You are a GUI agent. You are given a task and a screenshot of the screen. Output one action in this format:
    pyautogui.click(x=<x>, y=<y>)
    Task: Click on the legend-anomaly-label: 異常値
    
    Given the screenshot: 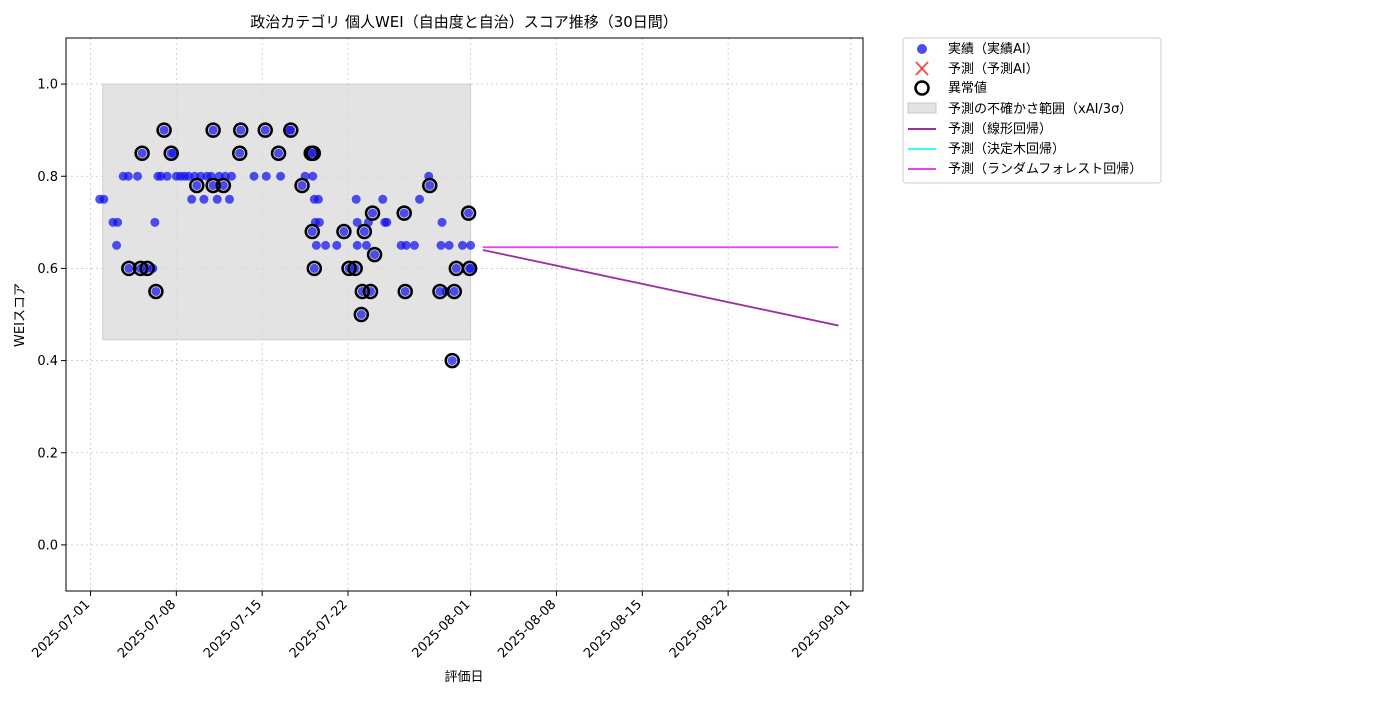 What is the action you would take?
    pyautogui.click(x=967, y=88)
    